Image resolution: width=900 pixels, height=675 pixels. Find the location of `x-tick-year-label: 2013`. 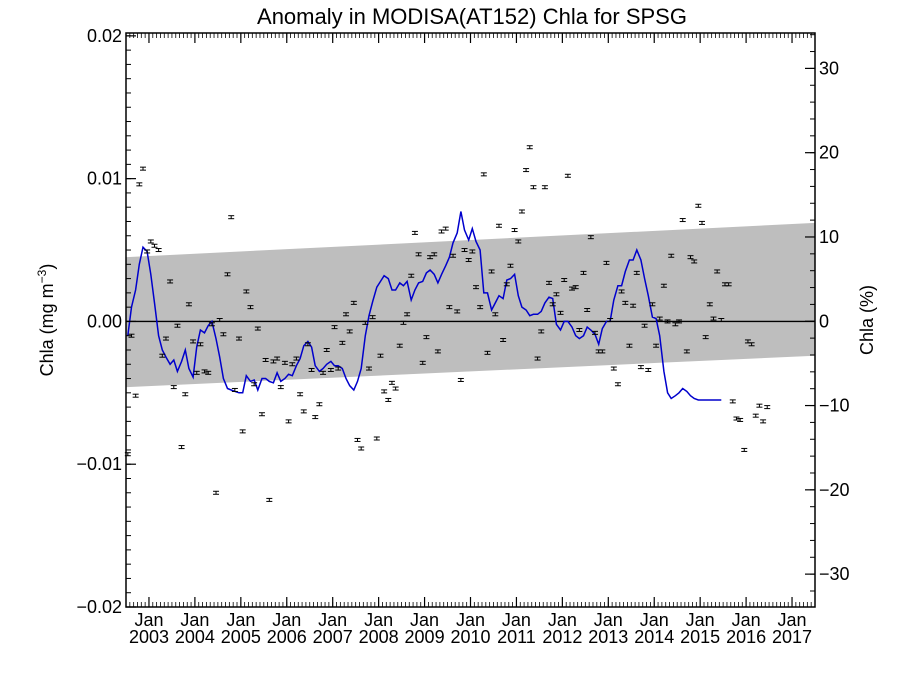

x-tick-year-label: 2013 is located at coordinates (608, 637).